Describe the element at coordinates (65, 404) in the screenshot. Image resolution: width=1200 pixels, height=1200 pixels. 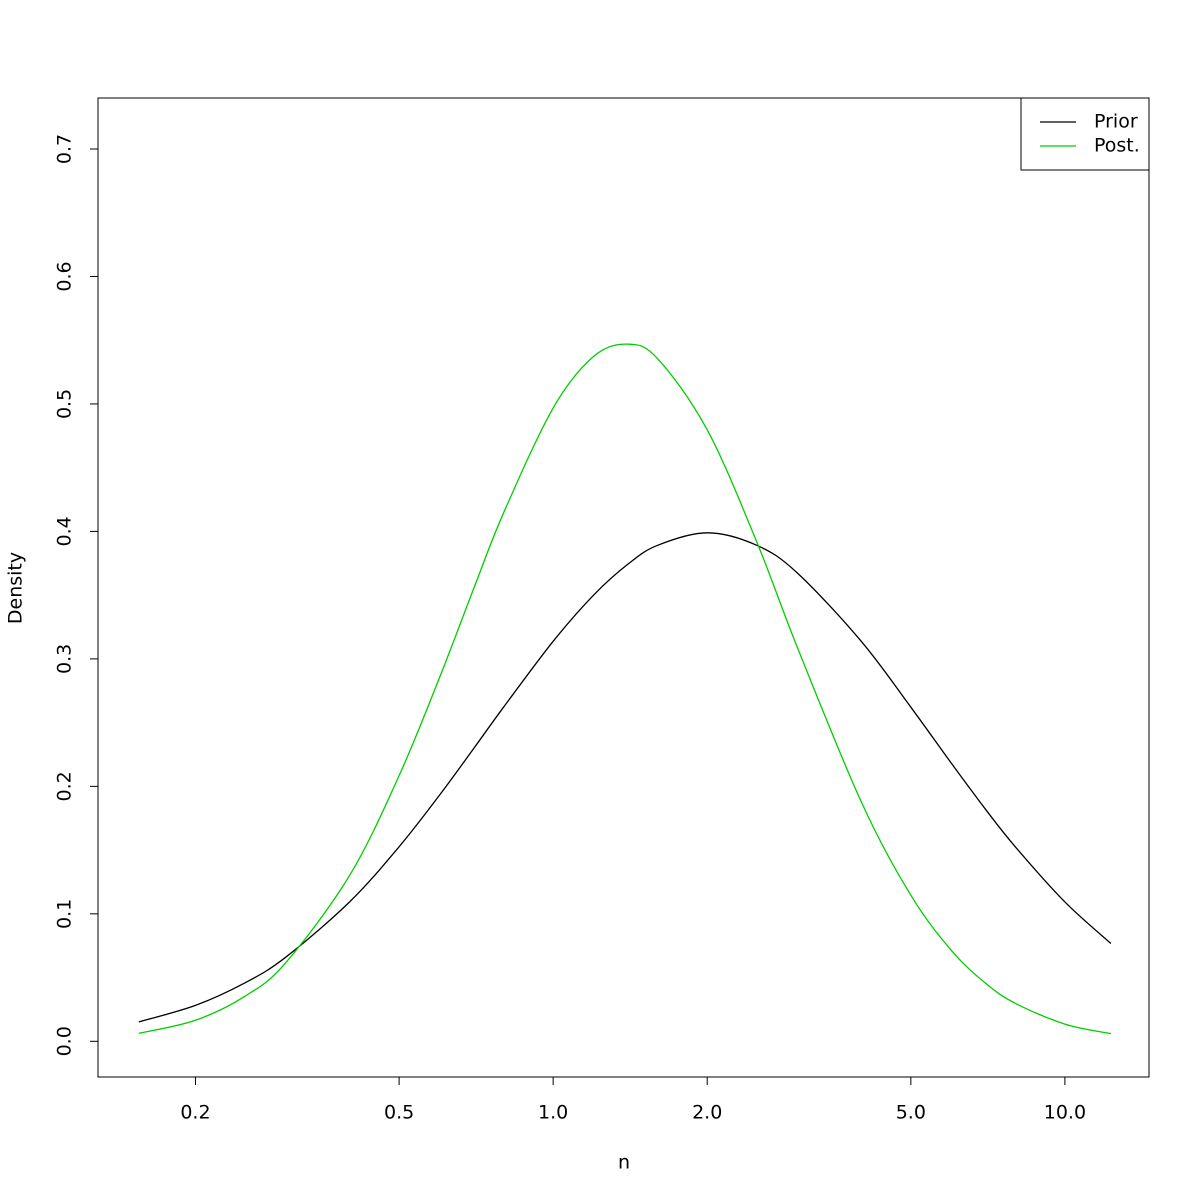
I see `y-tick-label: 0.5` at that location.